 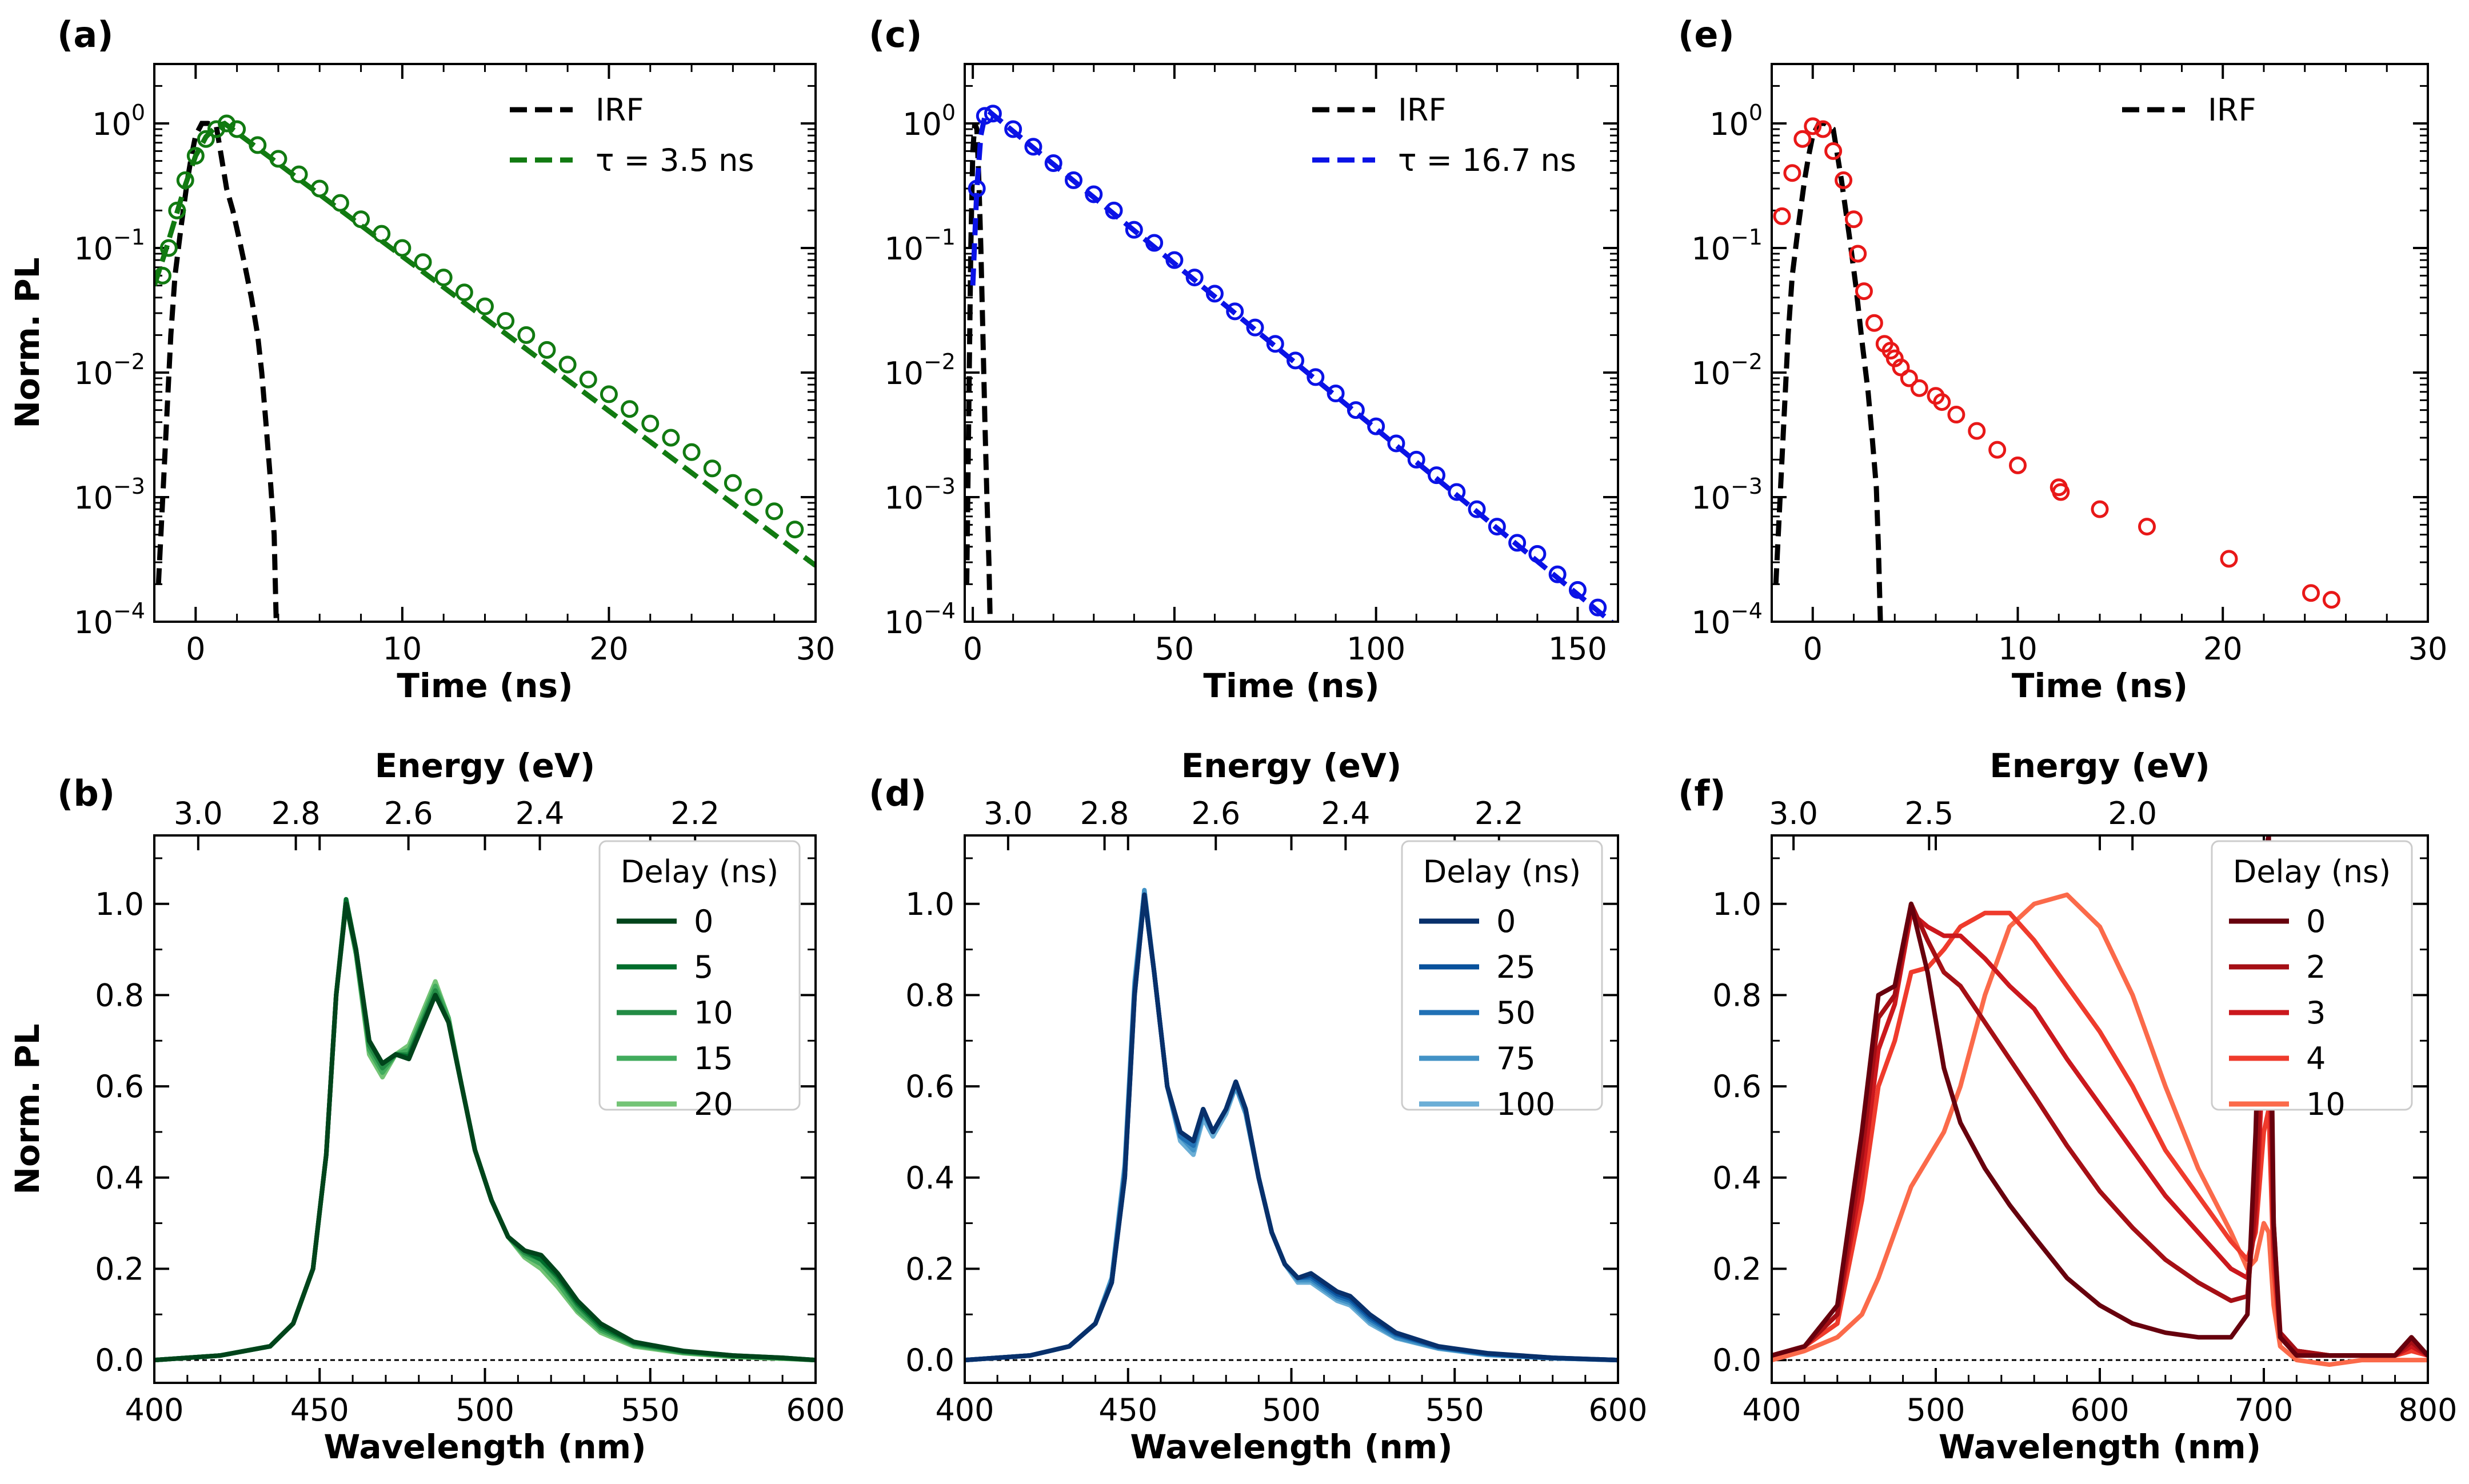 What do you see at coordinates (1454, 1410) in the screenshot?
I see `x-tick-label: 550` at bounding box center [1454, 1410].